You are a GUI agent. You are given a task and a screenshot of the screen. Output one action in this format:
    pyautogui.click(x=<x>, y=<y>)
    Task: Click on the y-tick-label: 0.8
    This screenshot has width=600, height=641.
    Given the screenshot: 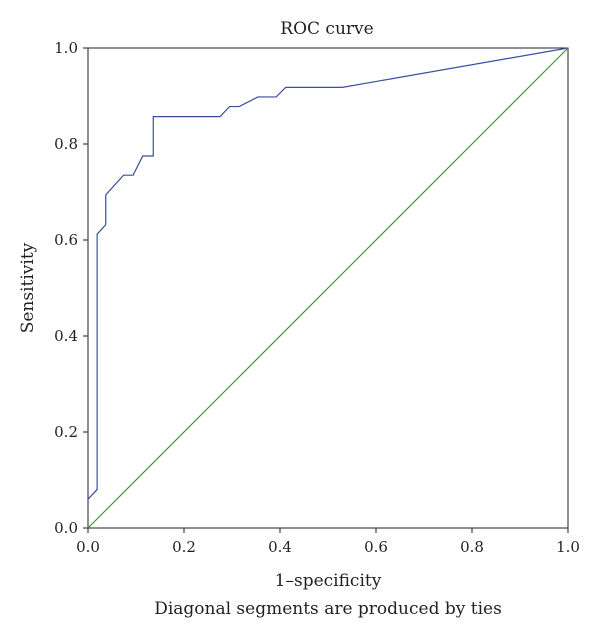 What is the action you would take?
    pyautogui.click(x=66, y=144)
    